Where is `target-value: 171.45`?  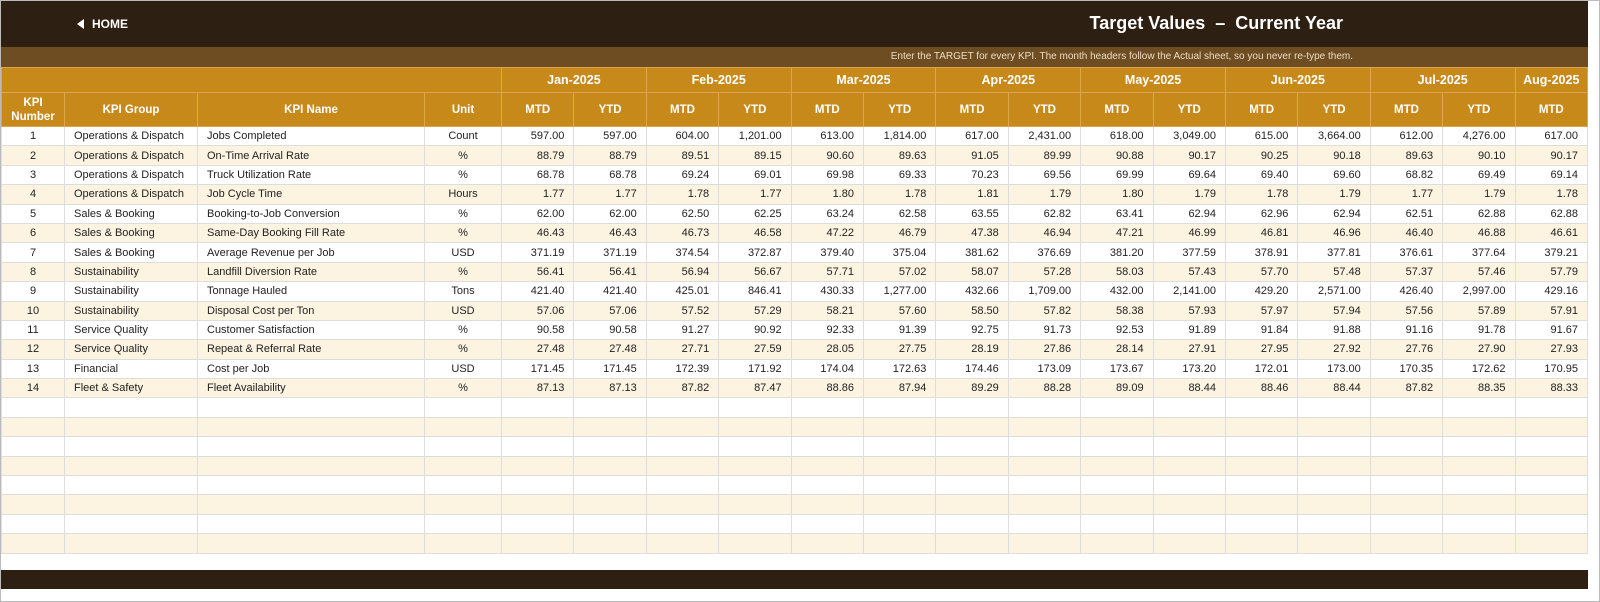
target-value: 171.45 is located at coordinates (537, 369).